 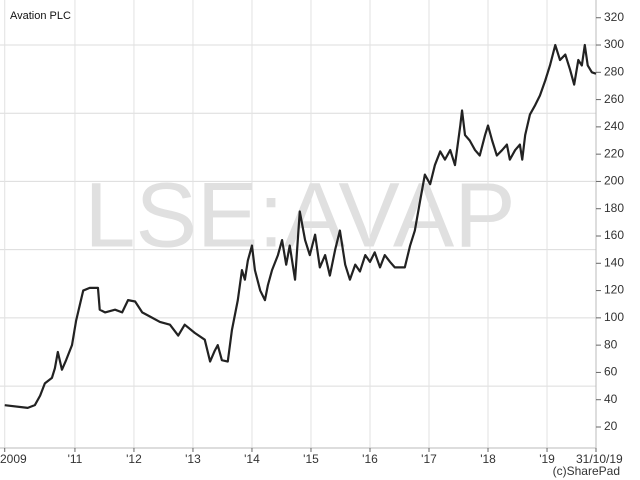 What do you see at coordinates (614, 235) in the screenshot?
I see `y-tick-label: 160` at bounding box center [614, 235].